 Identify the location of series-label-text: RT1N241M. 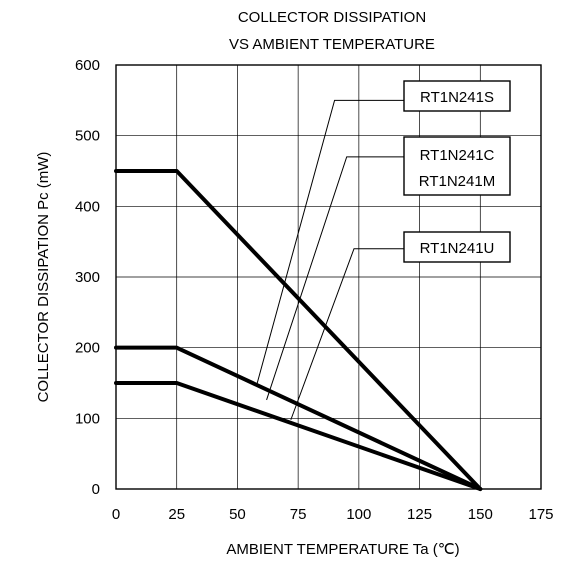
(457, 181).